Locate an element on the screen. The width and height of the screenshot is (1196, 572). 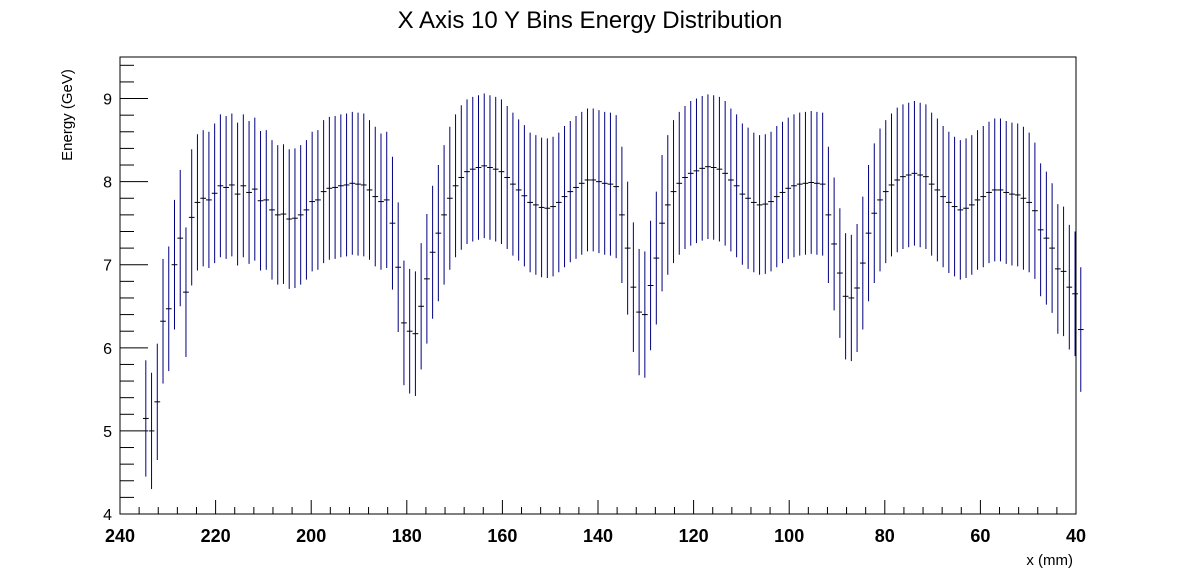
x-tick-label: 100 is located at coordinates (789, 536).